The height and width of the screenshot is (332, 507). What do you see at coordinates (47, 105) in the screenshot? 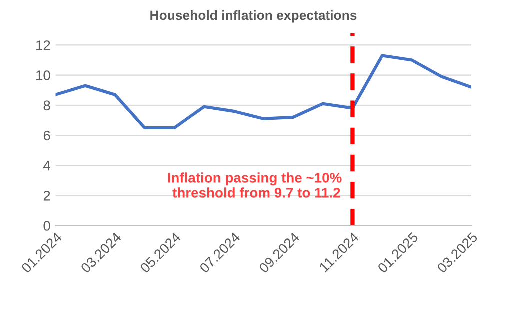
I see `y-tick-label: 8` at bounding box center [47, 105].